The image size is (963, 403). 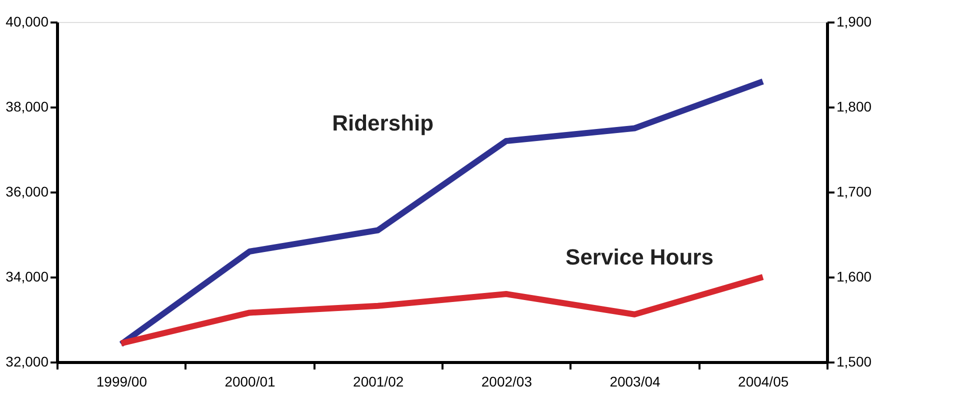 I want to click on series-label: Service Hours, so click(x=640, y=257).